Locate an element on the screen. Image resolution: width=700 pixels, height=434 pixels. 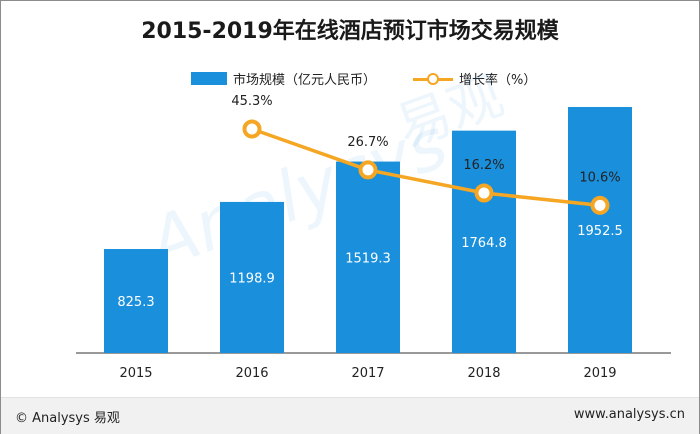
bar-2015 is located at coordinates (136, 301).